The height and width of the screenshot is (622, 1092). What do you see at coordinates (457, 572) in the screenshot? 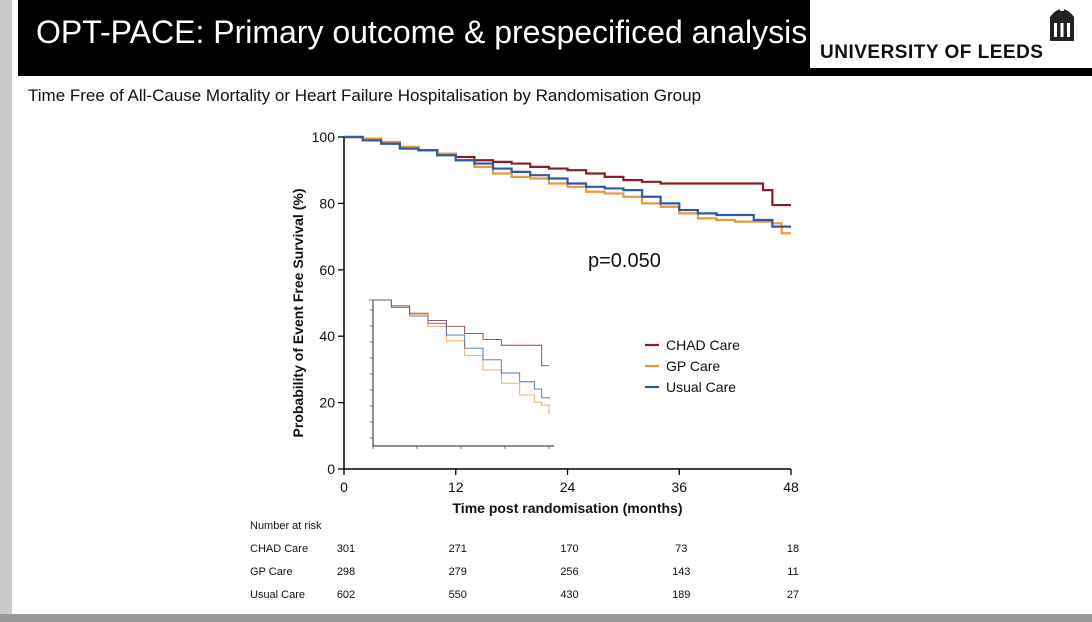
I see `risk-cell: 279` at bounding box center [457, 572].